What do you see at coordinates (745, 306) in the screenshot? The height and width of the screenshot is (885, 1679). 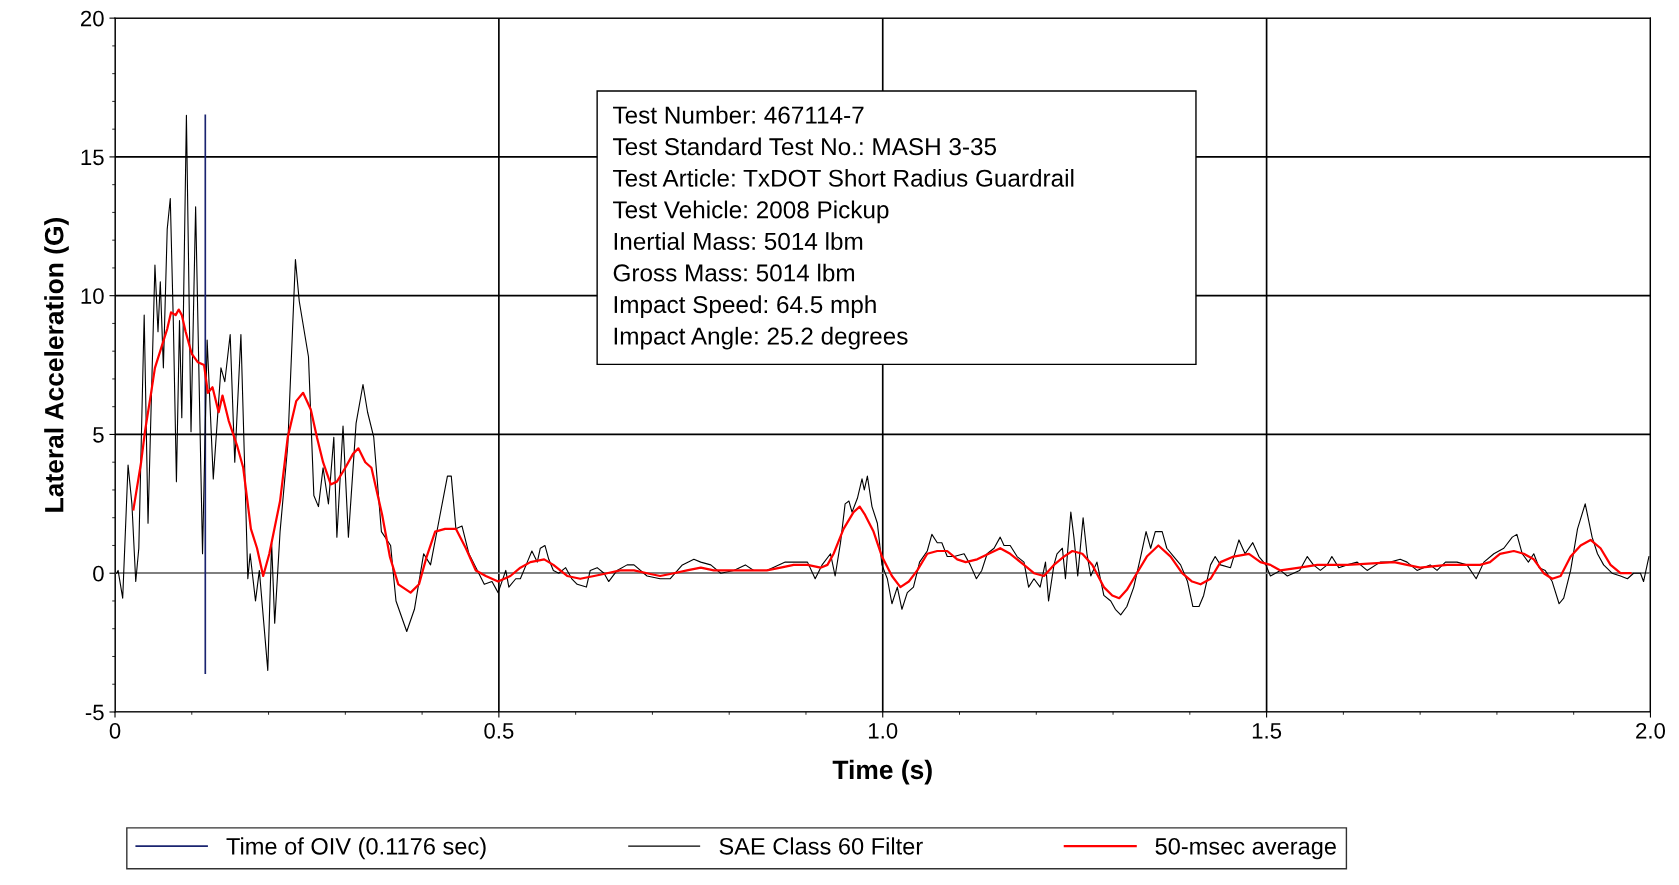 I see `annotation: Impact Speed: 64.5 mph` at bounding box center [745, 306].